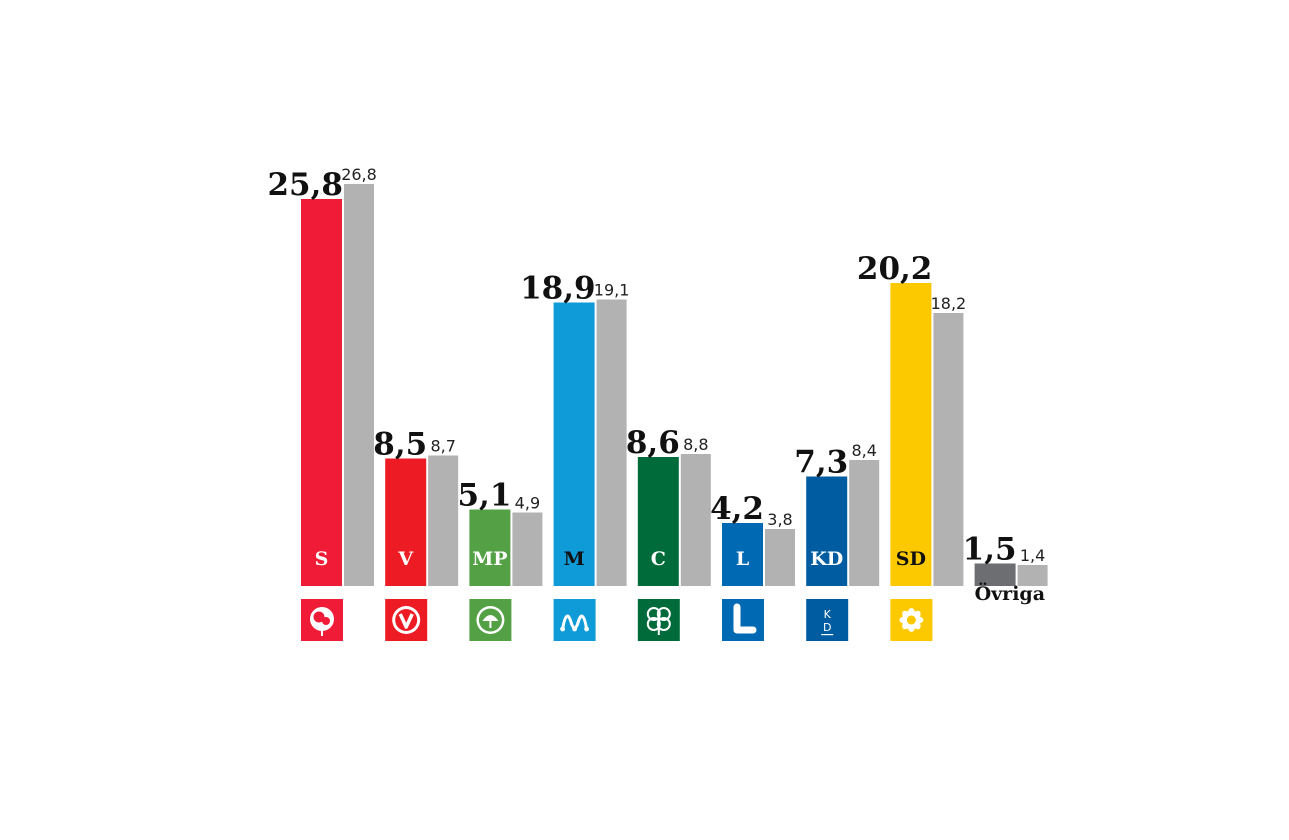 The height and width of the screenshot is (840, 1289). Describe the element at coordinates (489, 559) in the screenshot. I see `party-abbreviation: MP` at that location.